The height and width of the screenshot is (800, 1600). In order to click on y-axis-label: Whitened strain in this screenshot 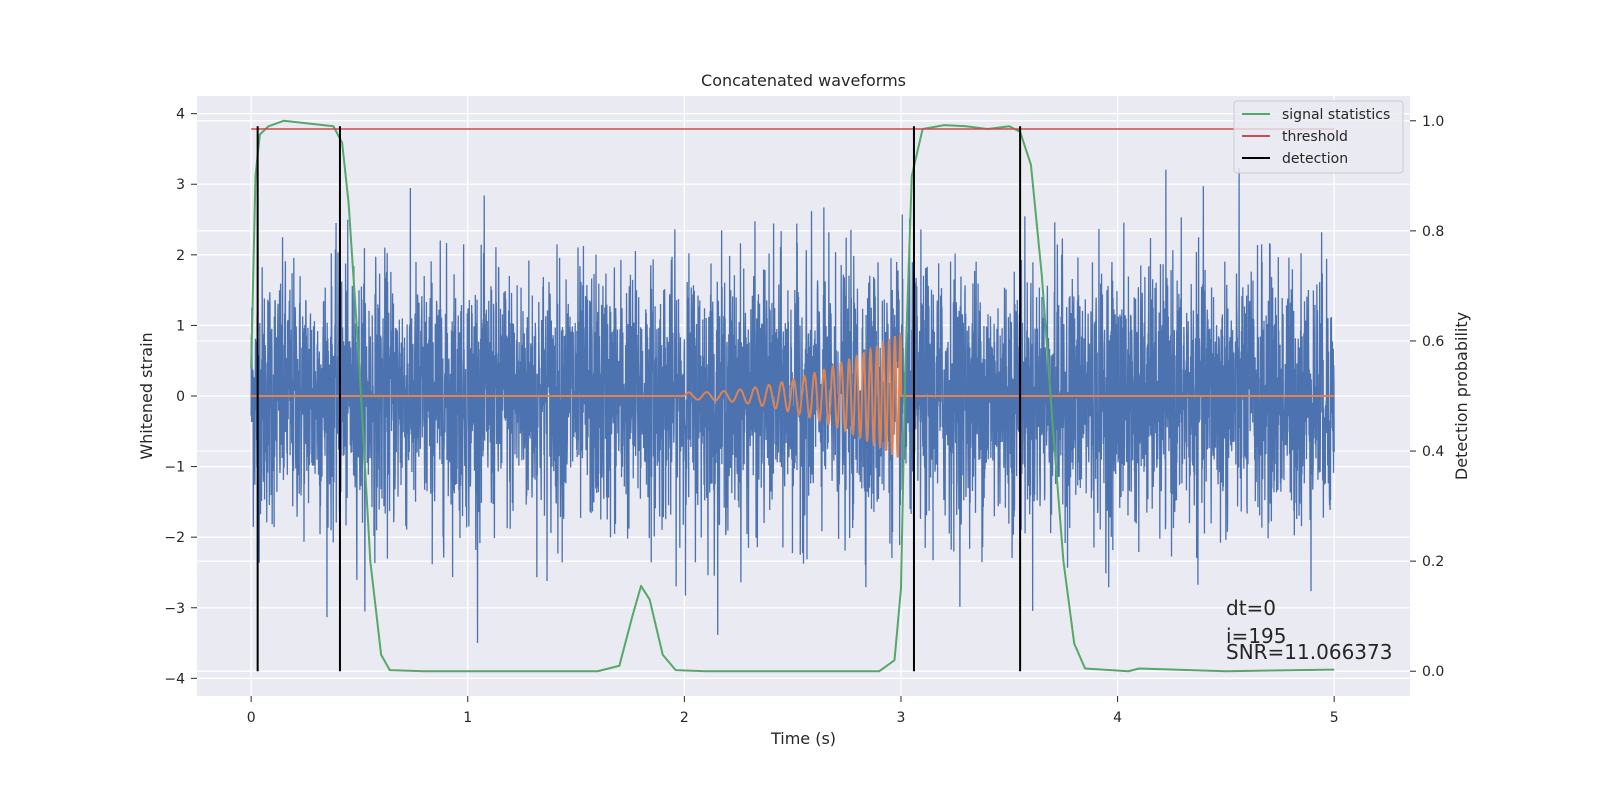, I will do `click(146, 395)`.